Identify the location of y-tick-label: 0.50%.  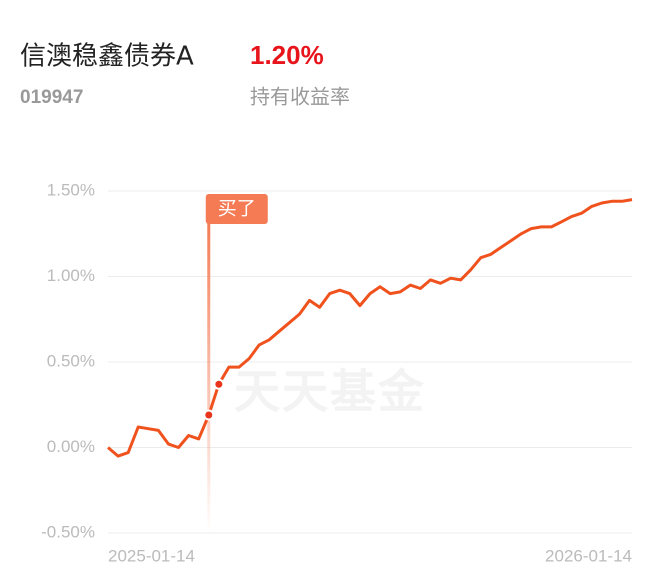
(71, 360).